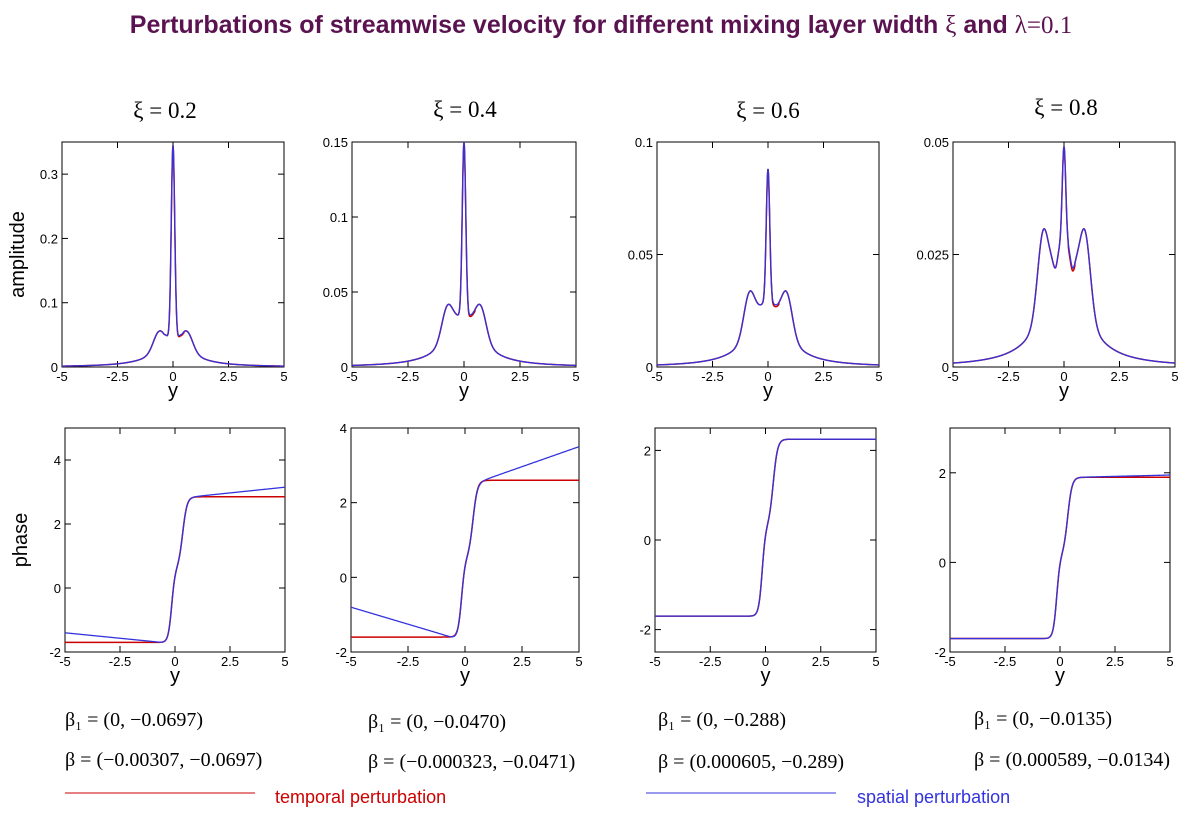  I want to click on subplot-title-2: ξ = 0.4, so click(465, 109).